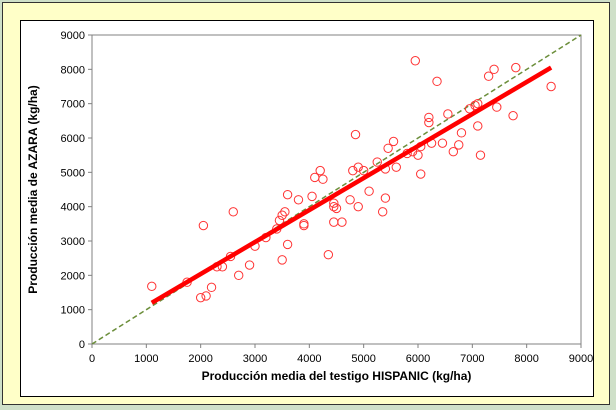  I want to click on x-tick-label: 7000, so click(472, 359).